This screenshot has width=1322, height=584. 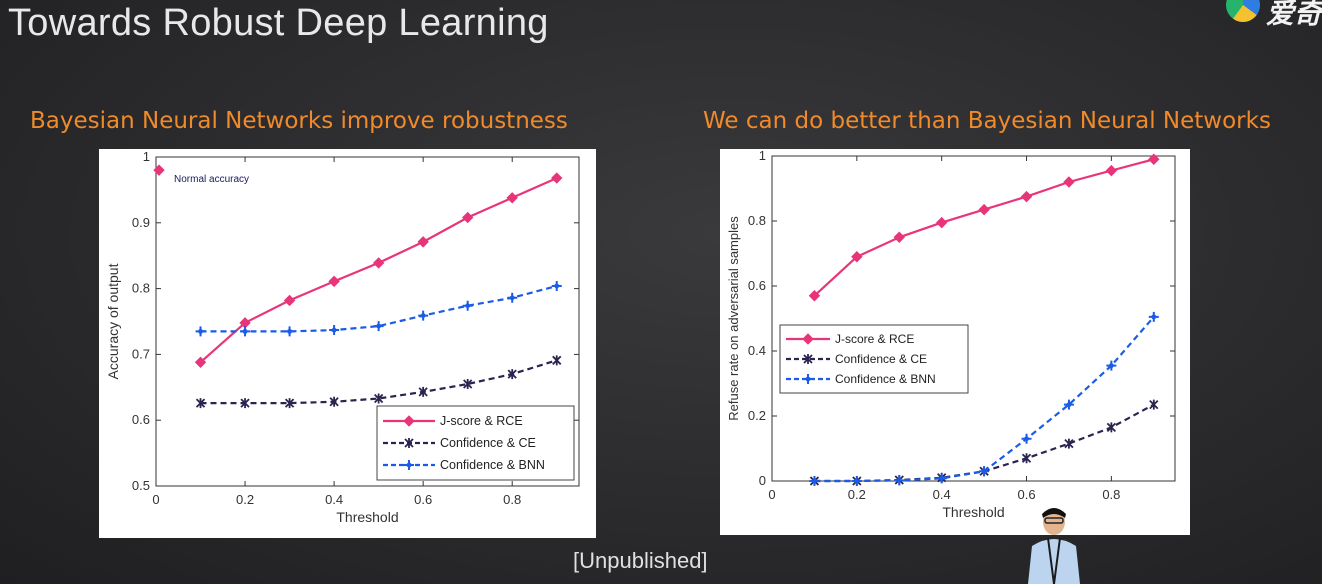 What do you see at coordinates (245, 499) in the screenshot?
I see `left-x-tick-label: 0.2` at bounding box center [245, 499].